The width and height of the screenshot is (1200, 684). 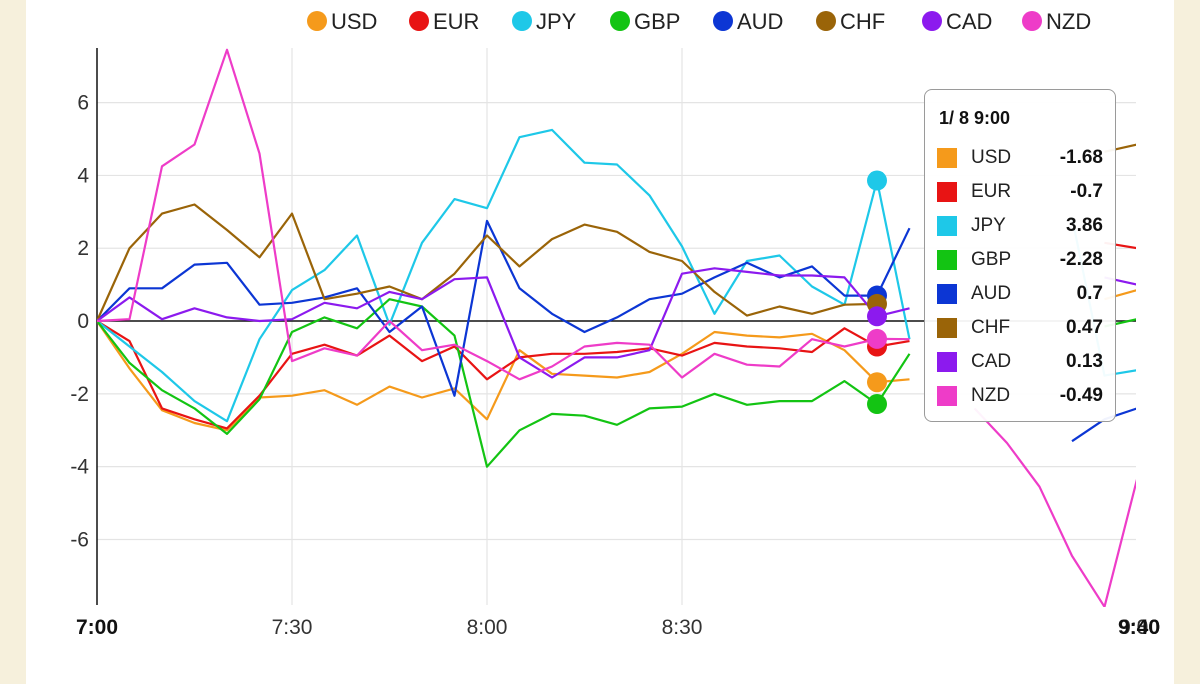 I want to click on legend-item-gbp: GBP, so click(x=645, y=21).